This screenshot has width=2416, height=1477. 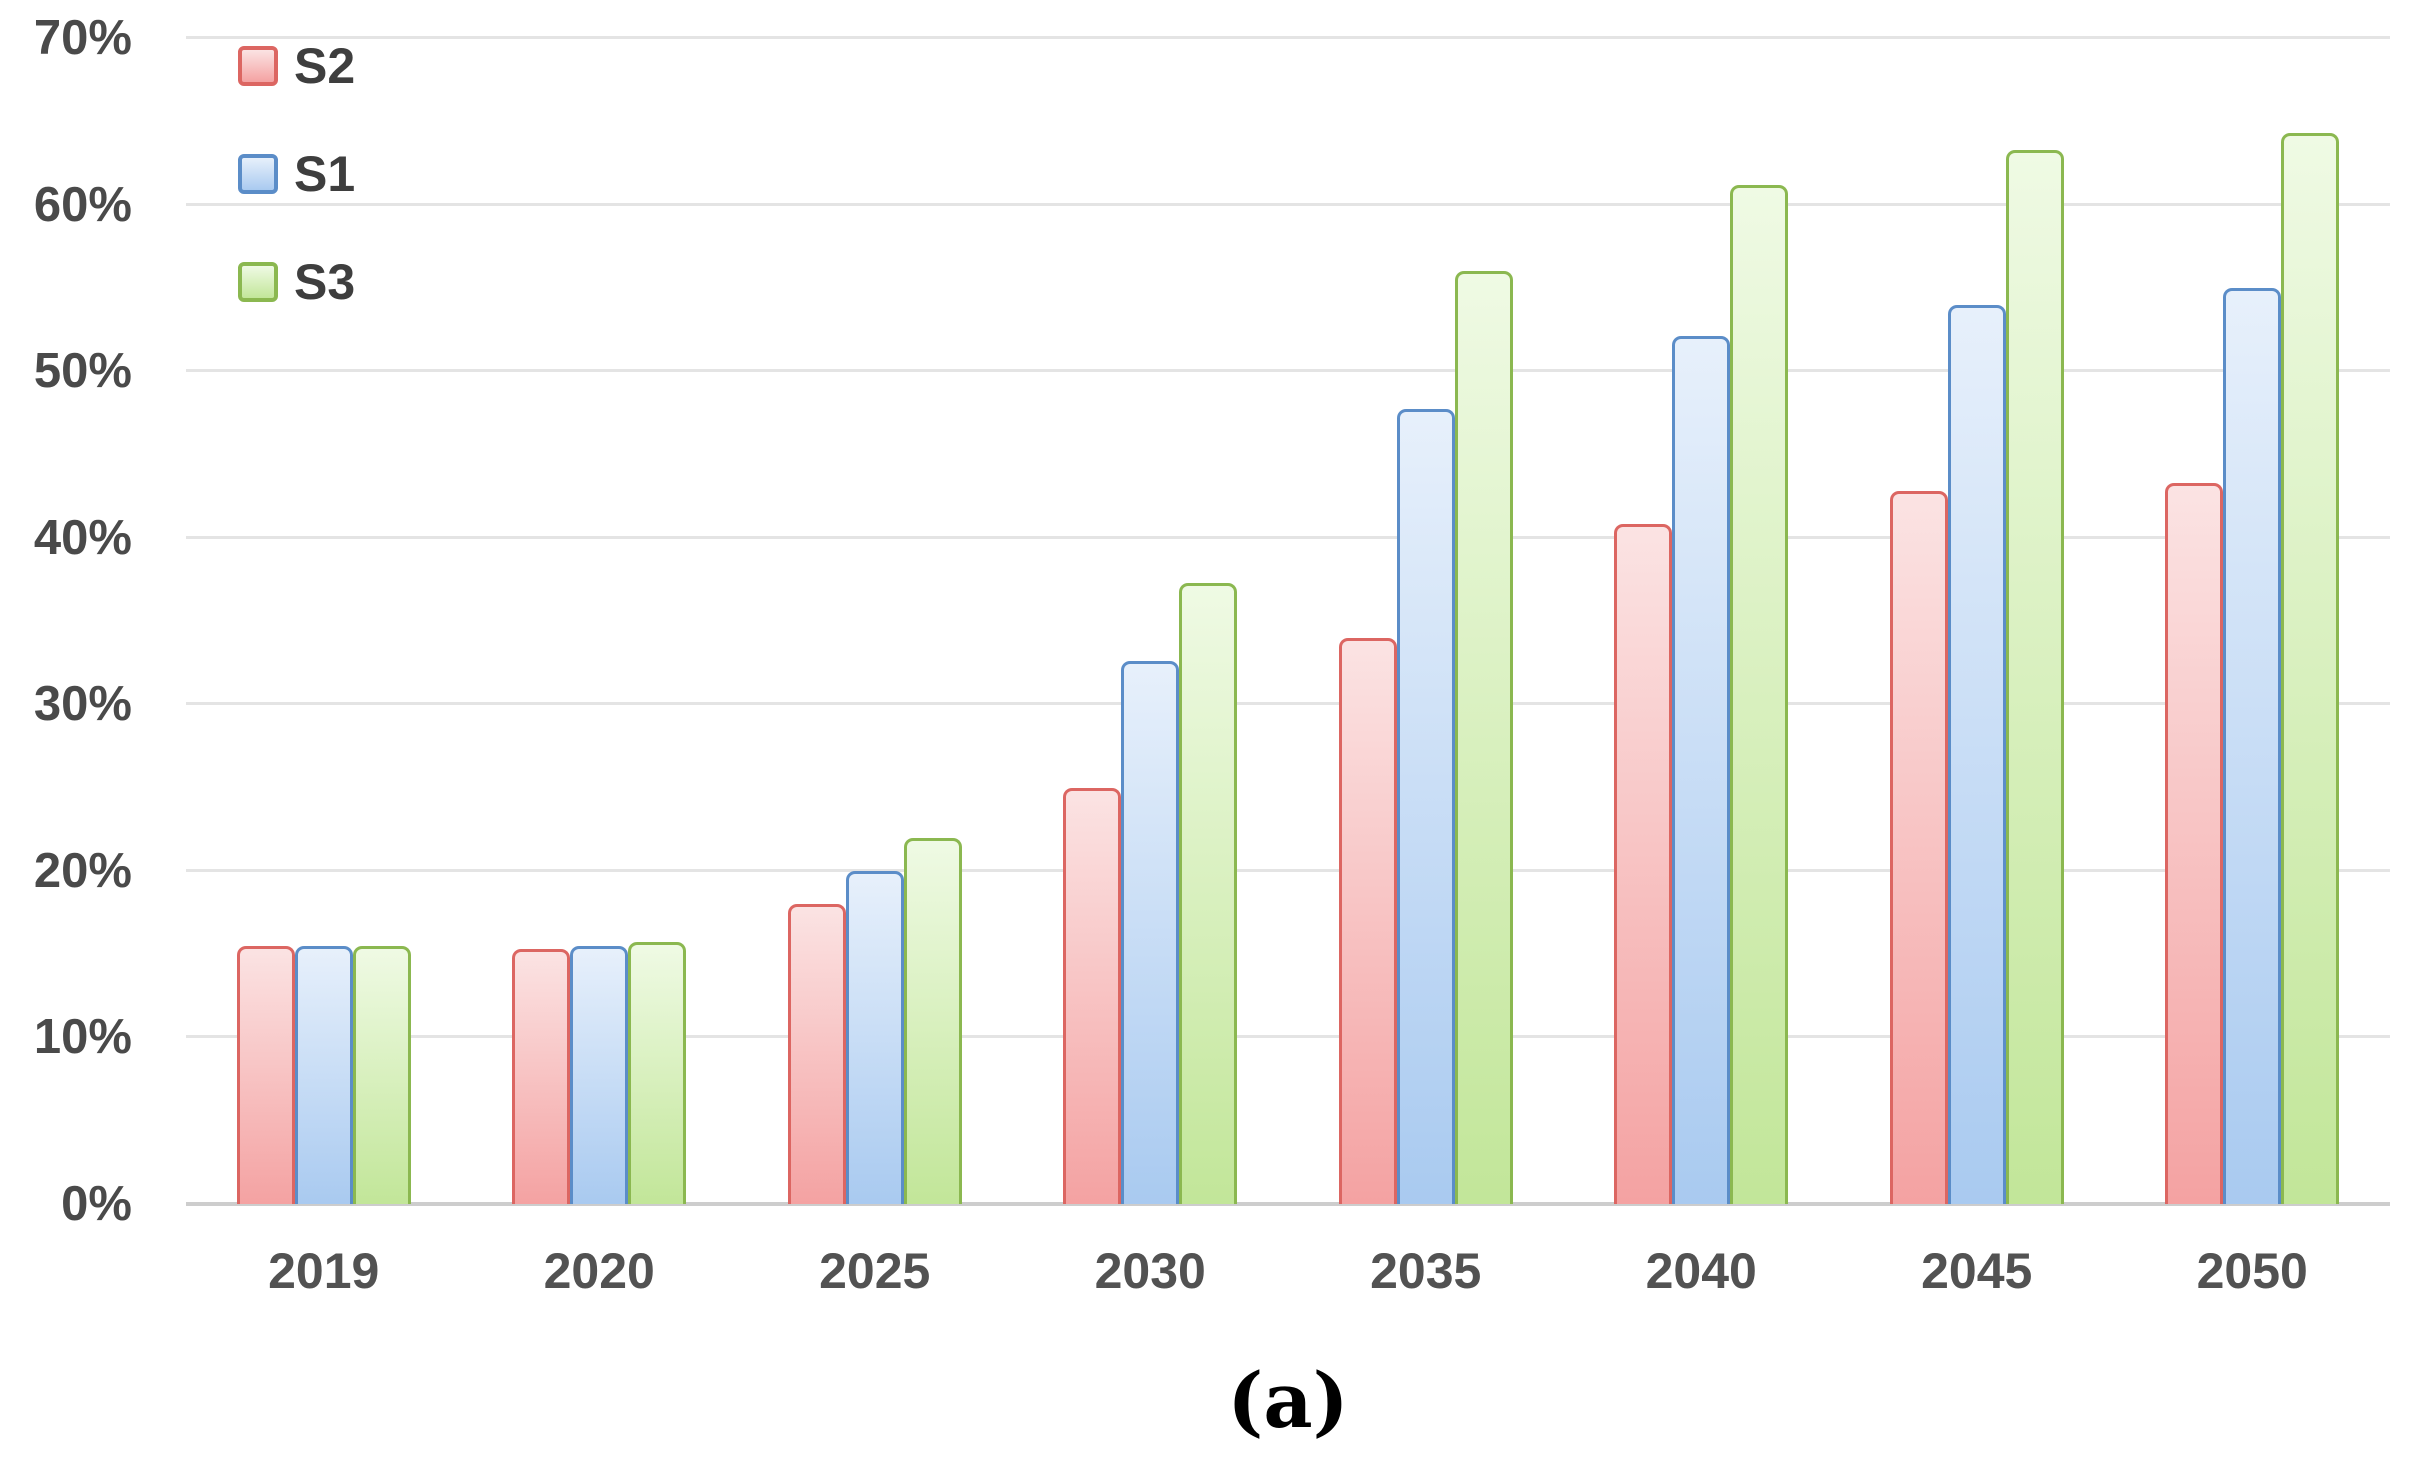 I want to click on bar-s1-2040, so click(x=1701, y=770).